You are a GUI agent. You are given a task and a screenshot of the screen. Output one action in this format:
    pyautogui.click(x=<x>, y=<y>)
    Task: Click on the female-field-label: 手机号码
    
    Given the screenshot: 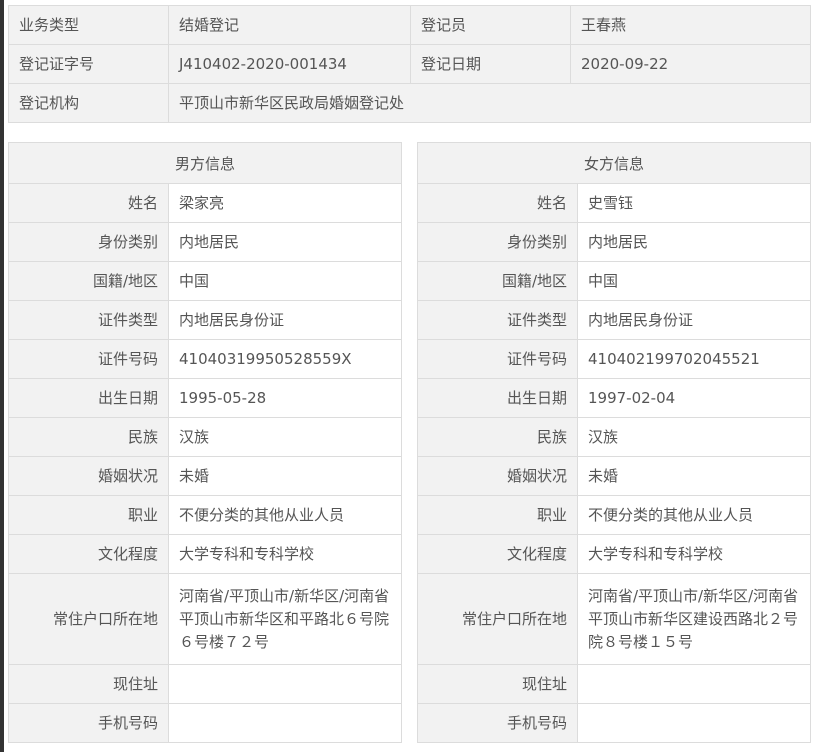 What is the action you would take?
    pyautogui.click(x=497, y=723)
    